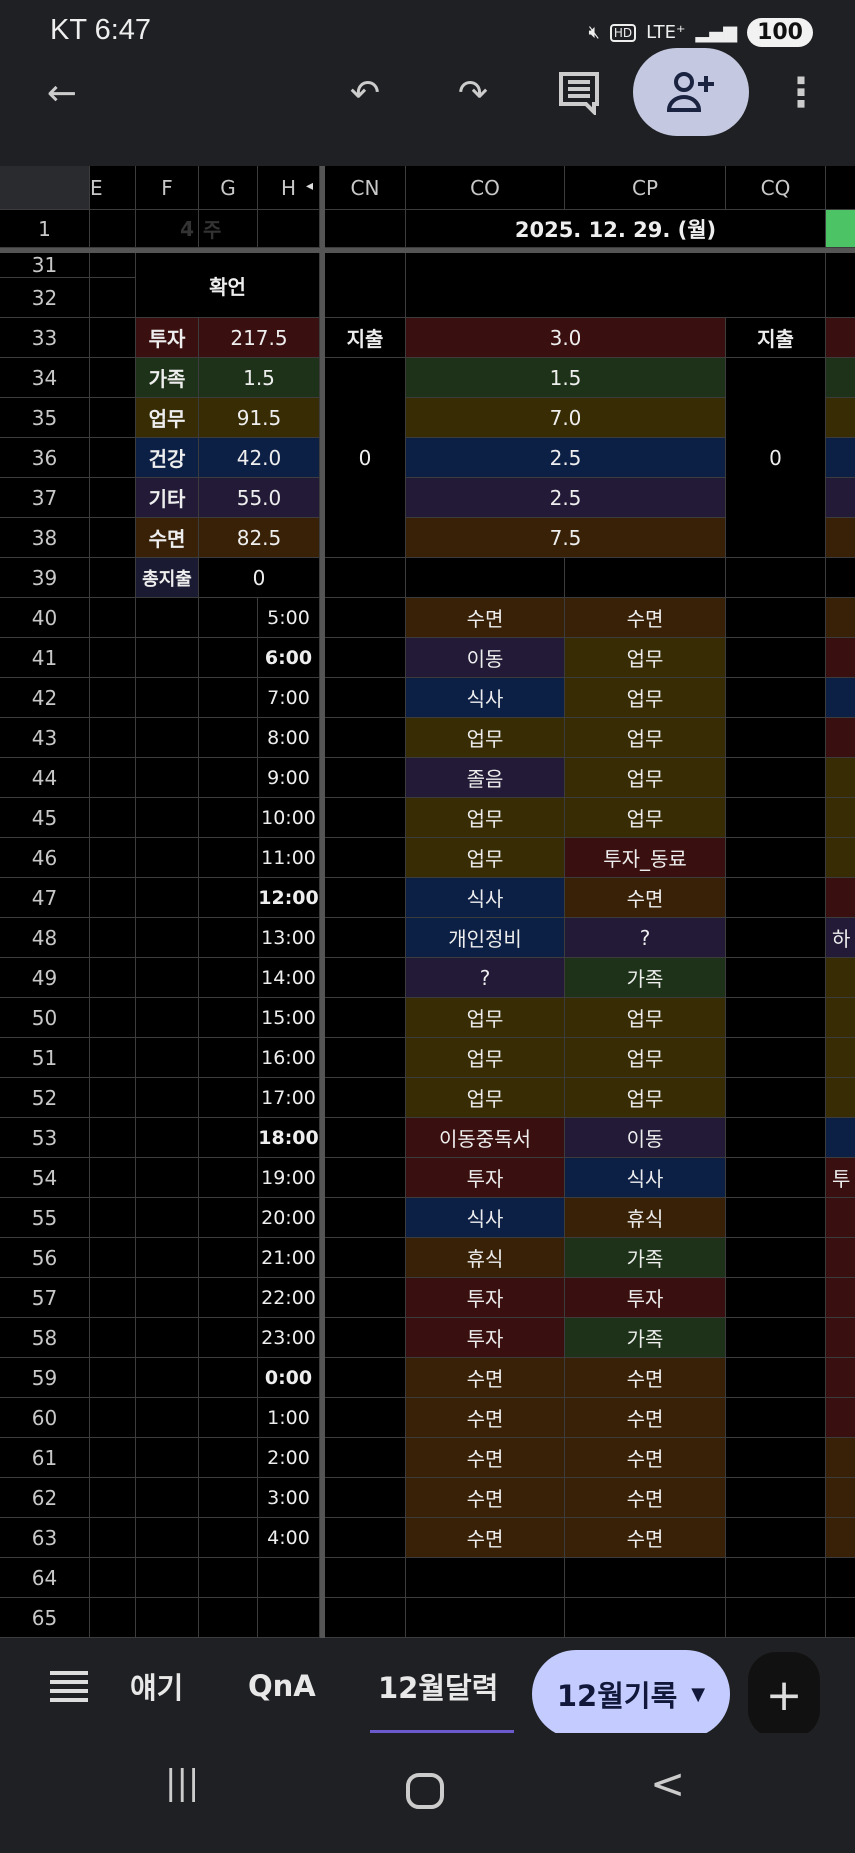 The image size is (855, 1853). I want to click on undo-icon: ↶, so click(365, 93).